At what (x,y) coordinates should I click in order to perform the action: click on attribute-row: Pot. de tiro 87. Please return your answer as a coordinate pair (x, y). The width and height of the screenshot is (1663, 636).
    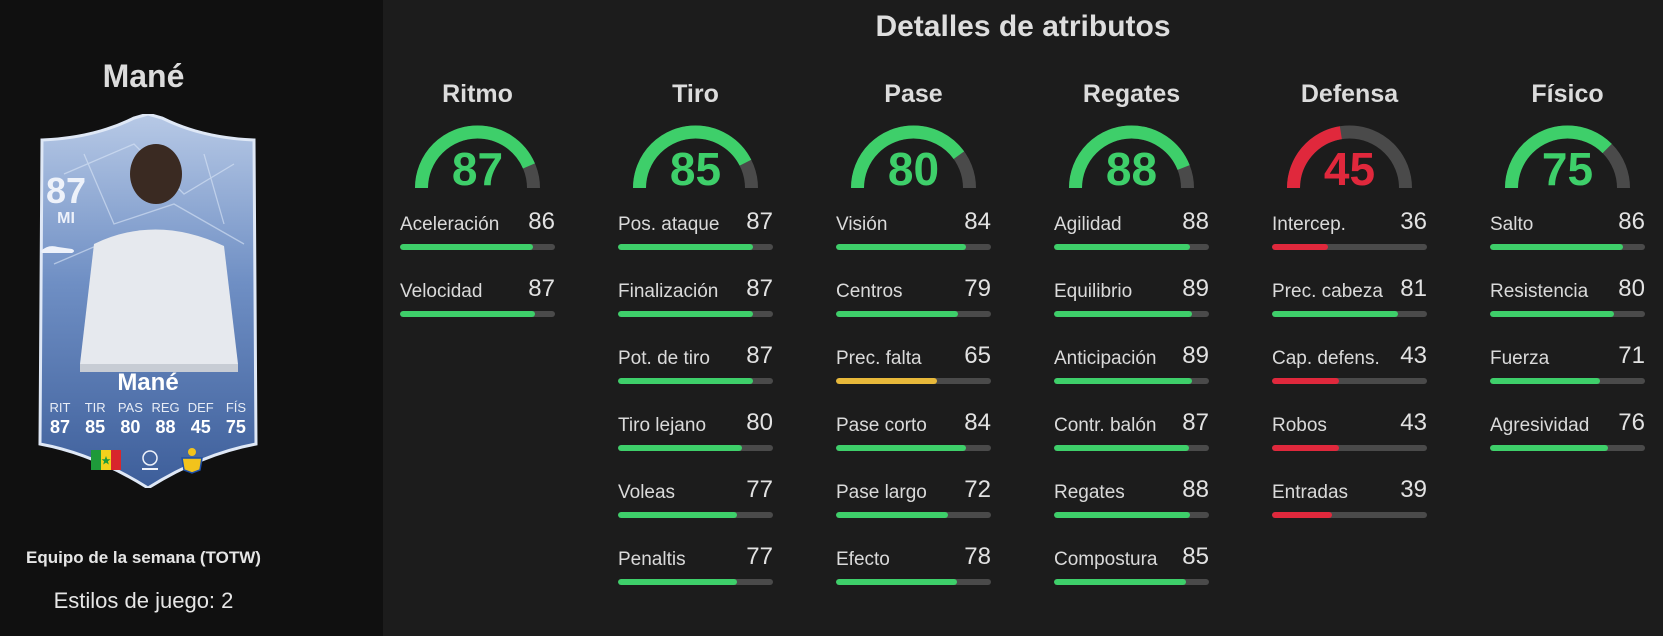
    Looking at the image, I should click on (695, 367).